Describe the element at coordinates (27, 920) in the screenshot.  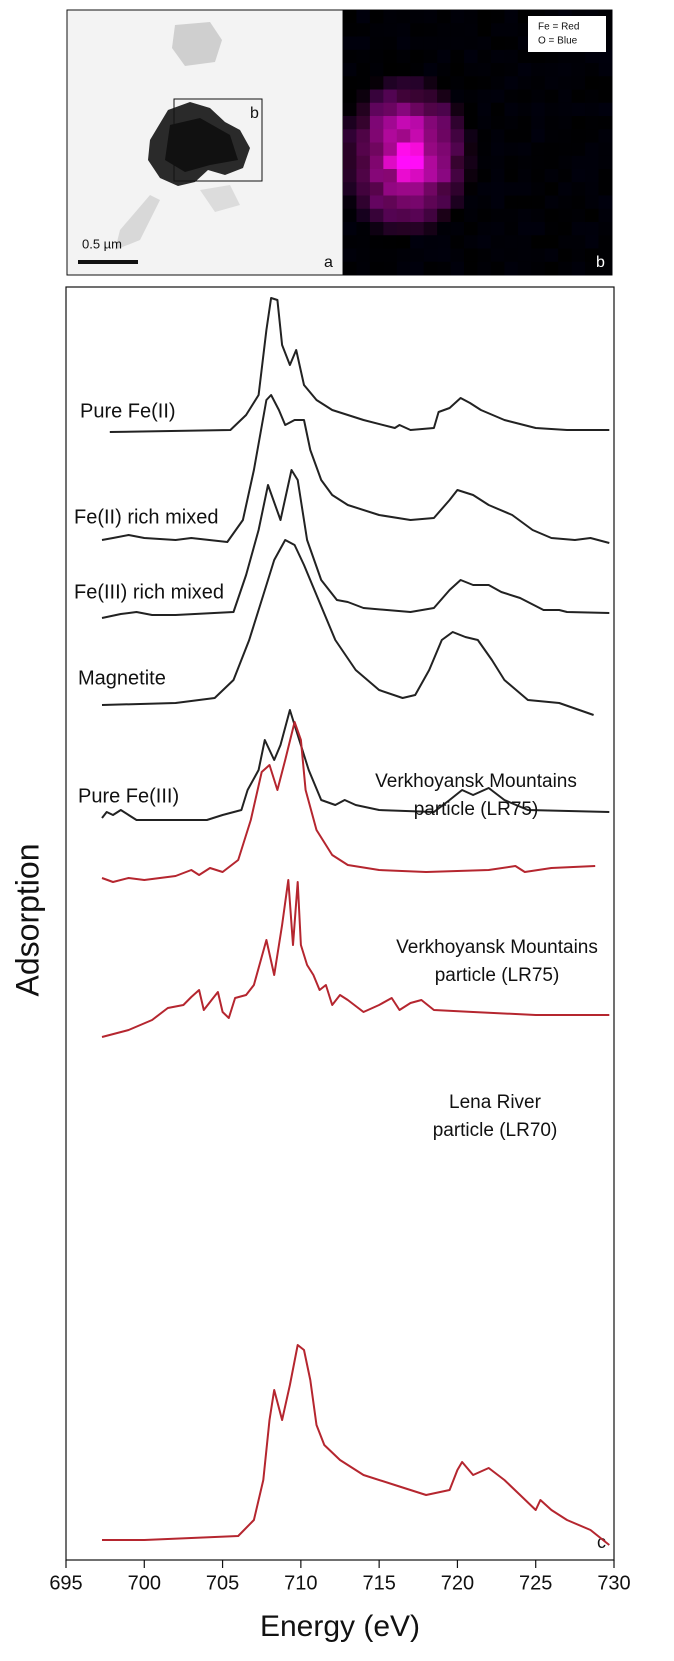
I see `y-axis-title: Adsorption` at that location.